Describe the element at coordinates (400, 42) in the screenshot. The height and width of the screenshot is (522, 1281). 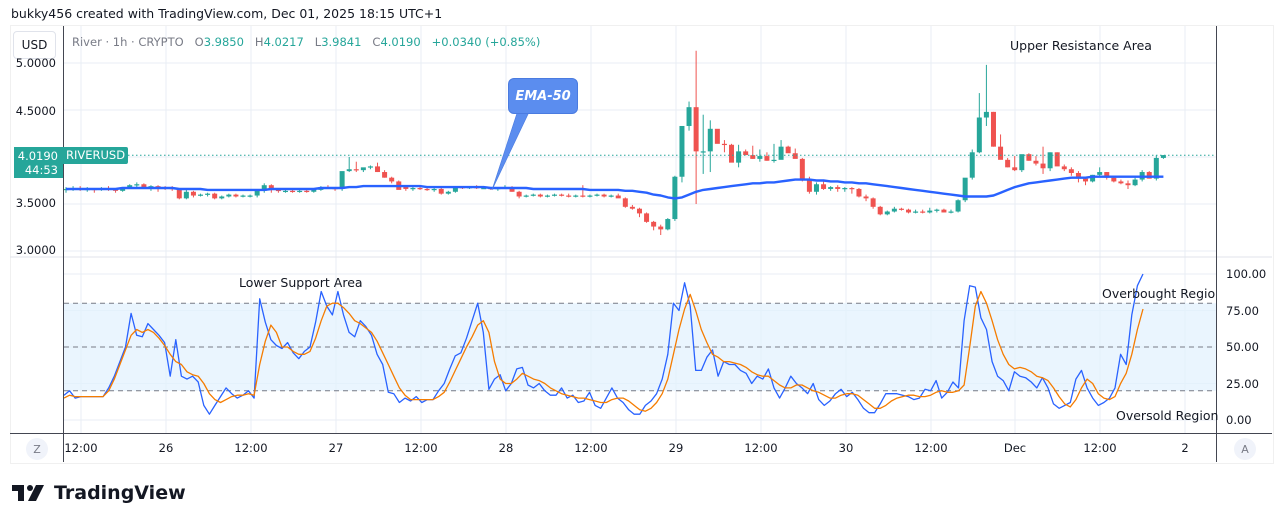
I see `close-value: 4.0190` at that location.